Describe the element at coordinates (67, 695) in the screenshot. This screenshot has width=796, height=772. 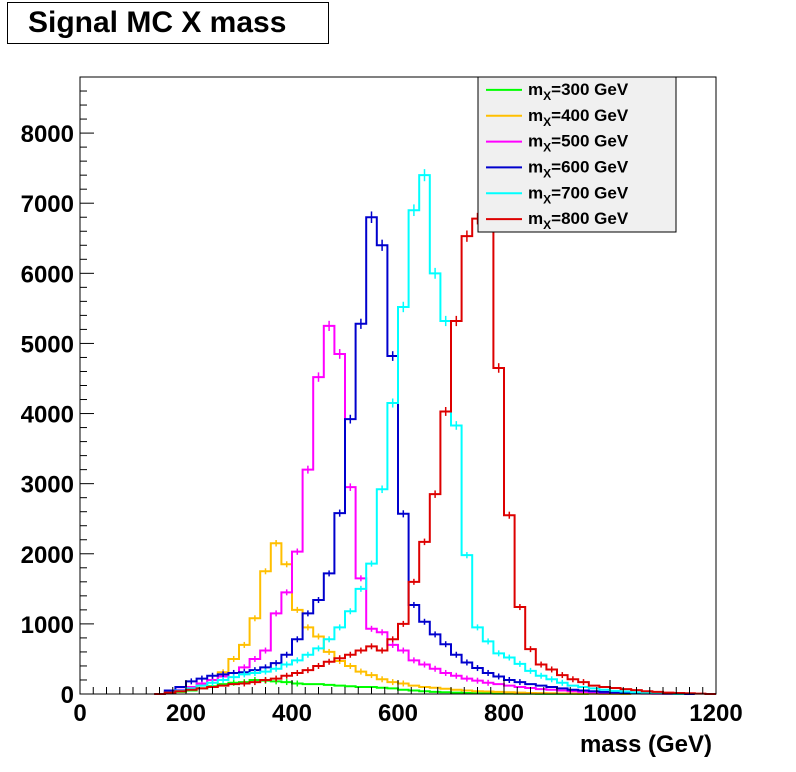
I see `y-tick-label: 0` at that location.